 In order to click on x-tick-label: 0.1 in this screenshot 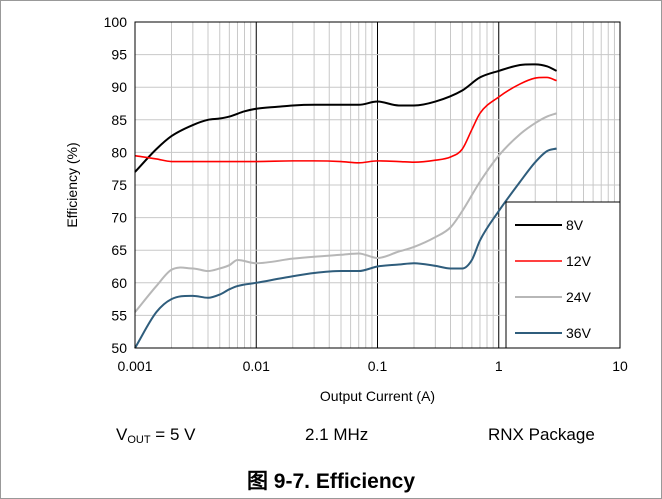, I will do `click(378, 366)`.